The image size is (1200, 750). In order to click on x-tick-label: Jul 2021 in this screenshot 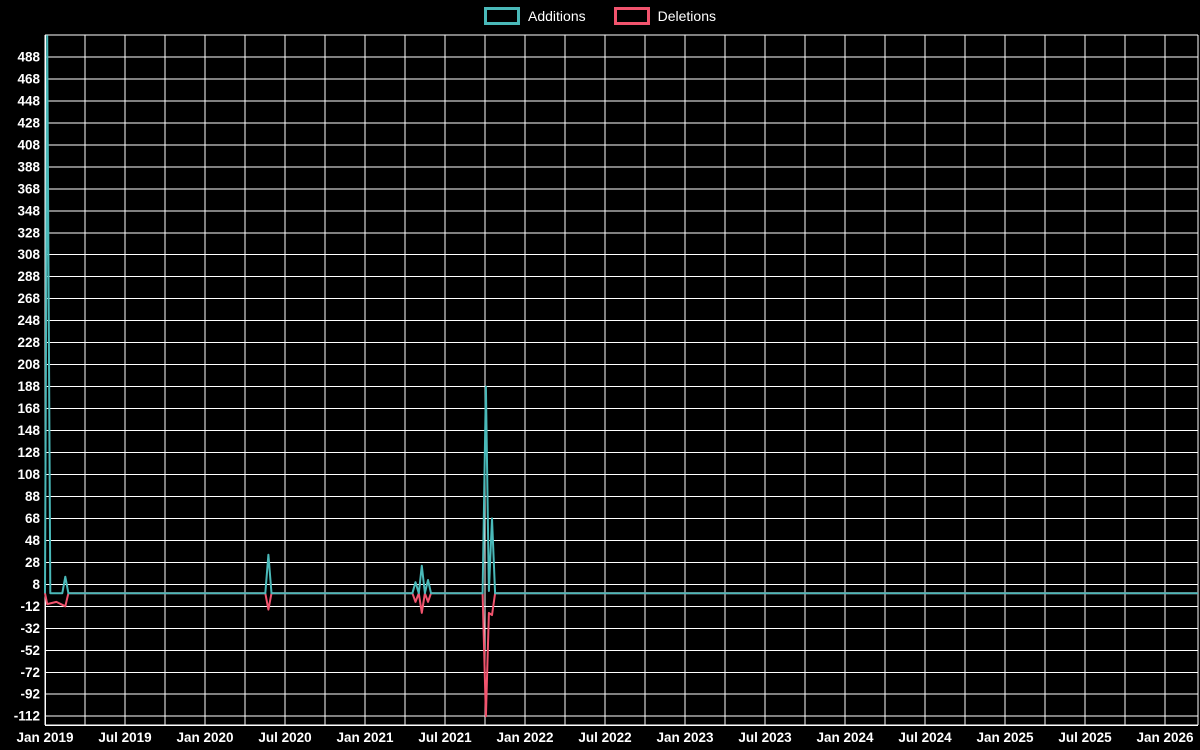, I will do `click(445, 737)`.